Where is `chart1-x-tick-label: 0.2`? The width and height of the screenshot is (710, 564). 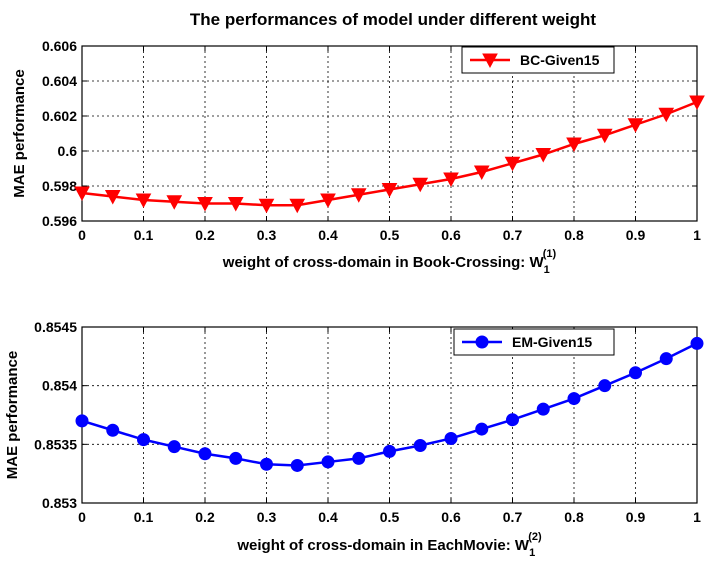 chart1-x-tick-label: 0.2 is located at coordinates (205, 235).